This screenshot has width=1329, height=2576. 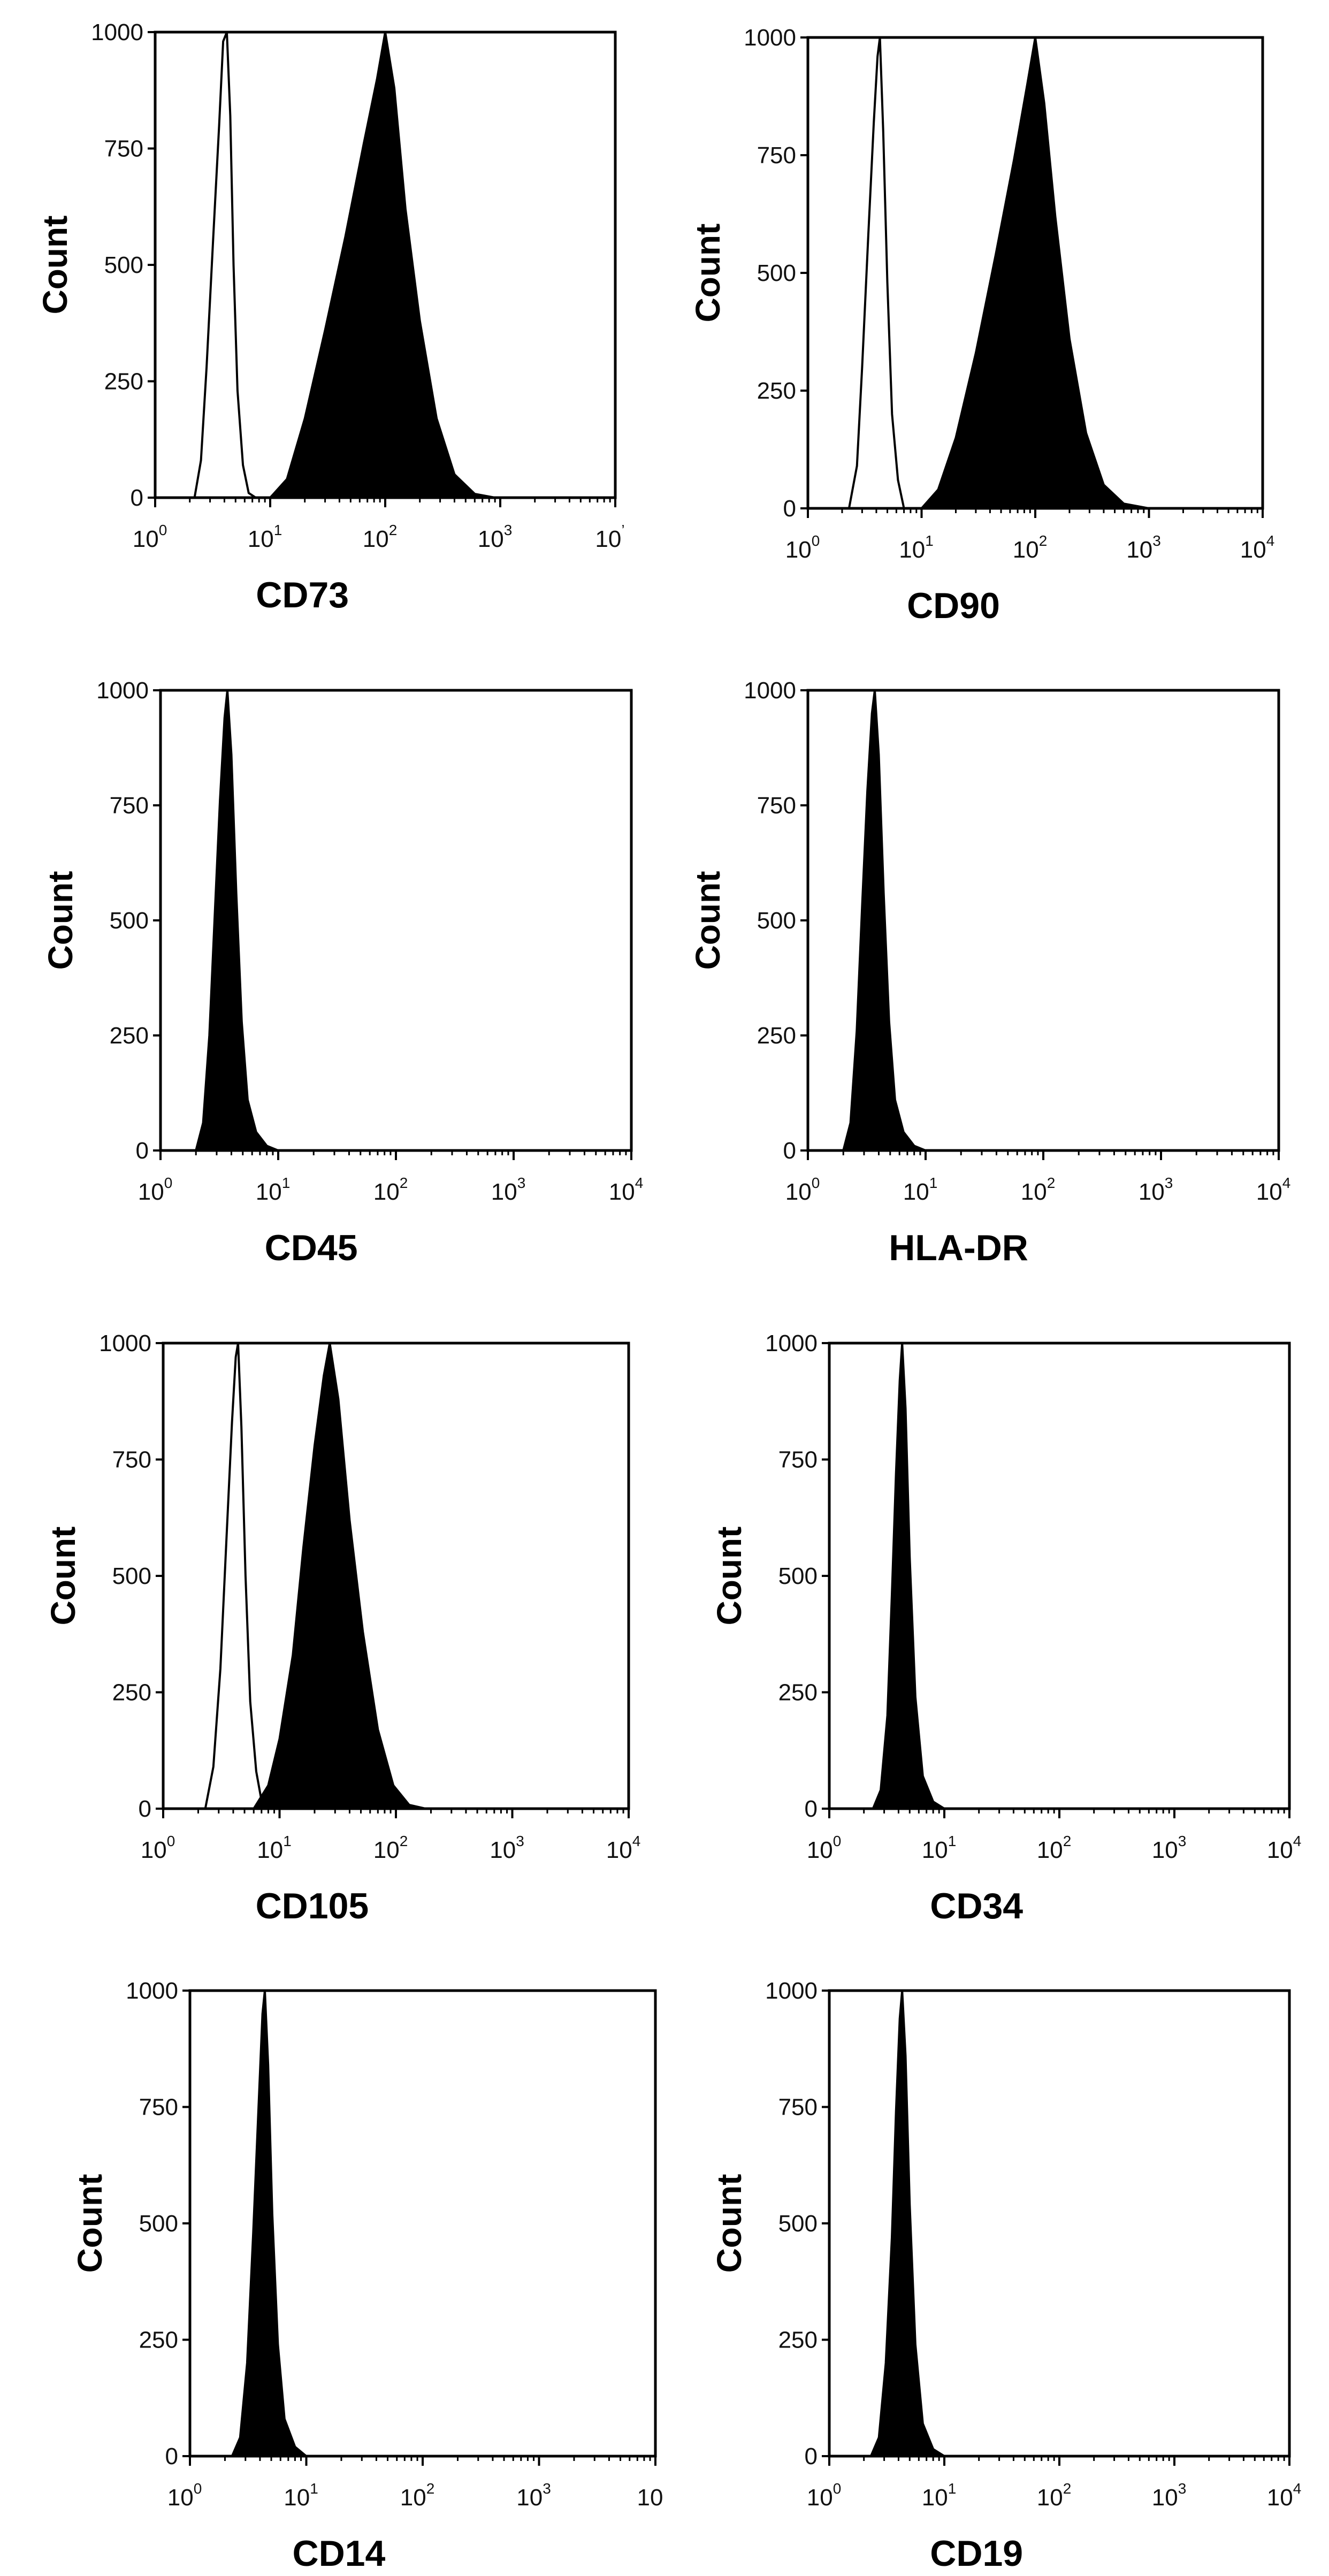 I want to click on x-tick-label: 10’, so click(x=609, y=537).